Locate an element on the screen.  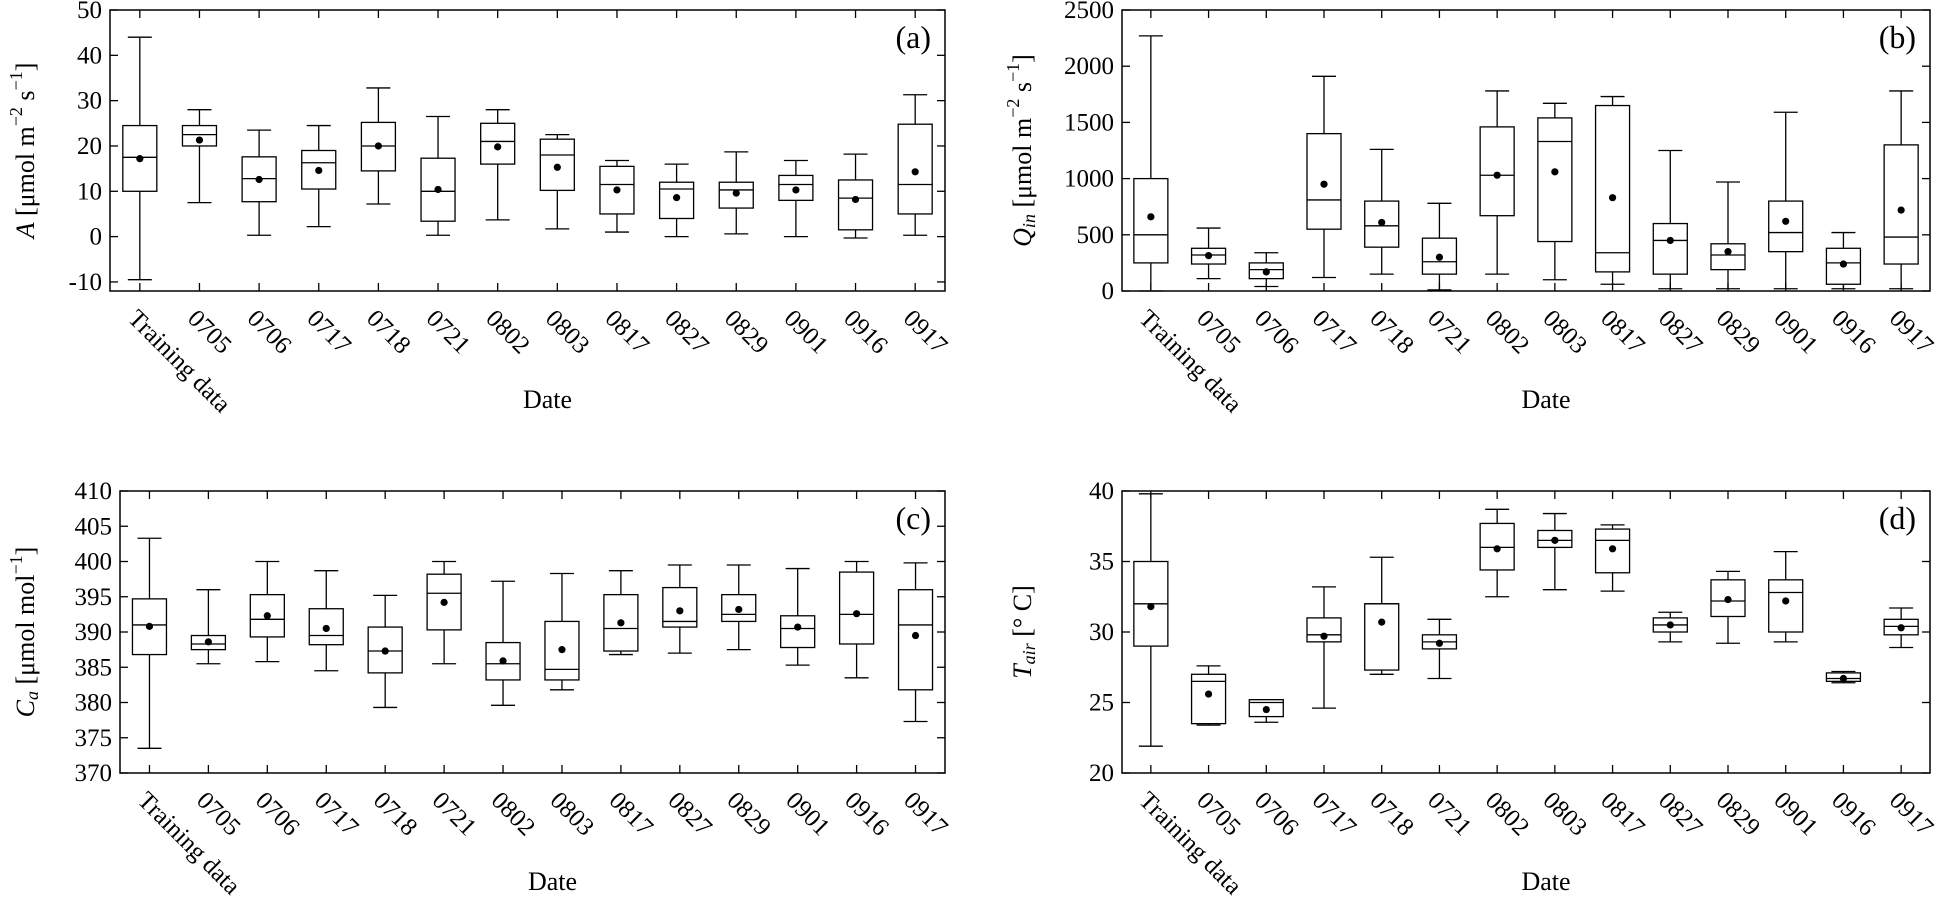
y-tick-label: 390 is located at coordinates (94, 632).